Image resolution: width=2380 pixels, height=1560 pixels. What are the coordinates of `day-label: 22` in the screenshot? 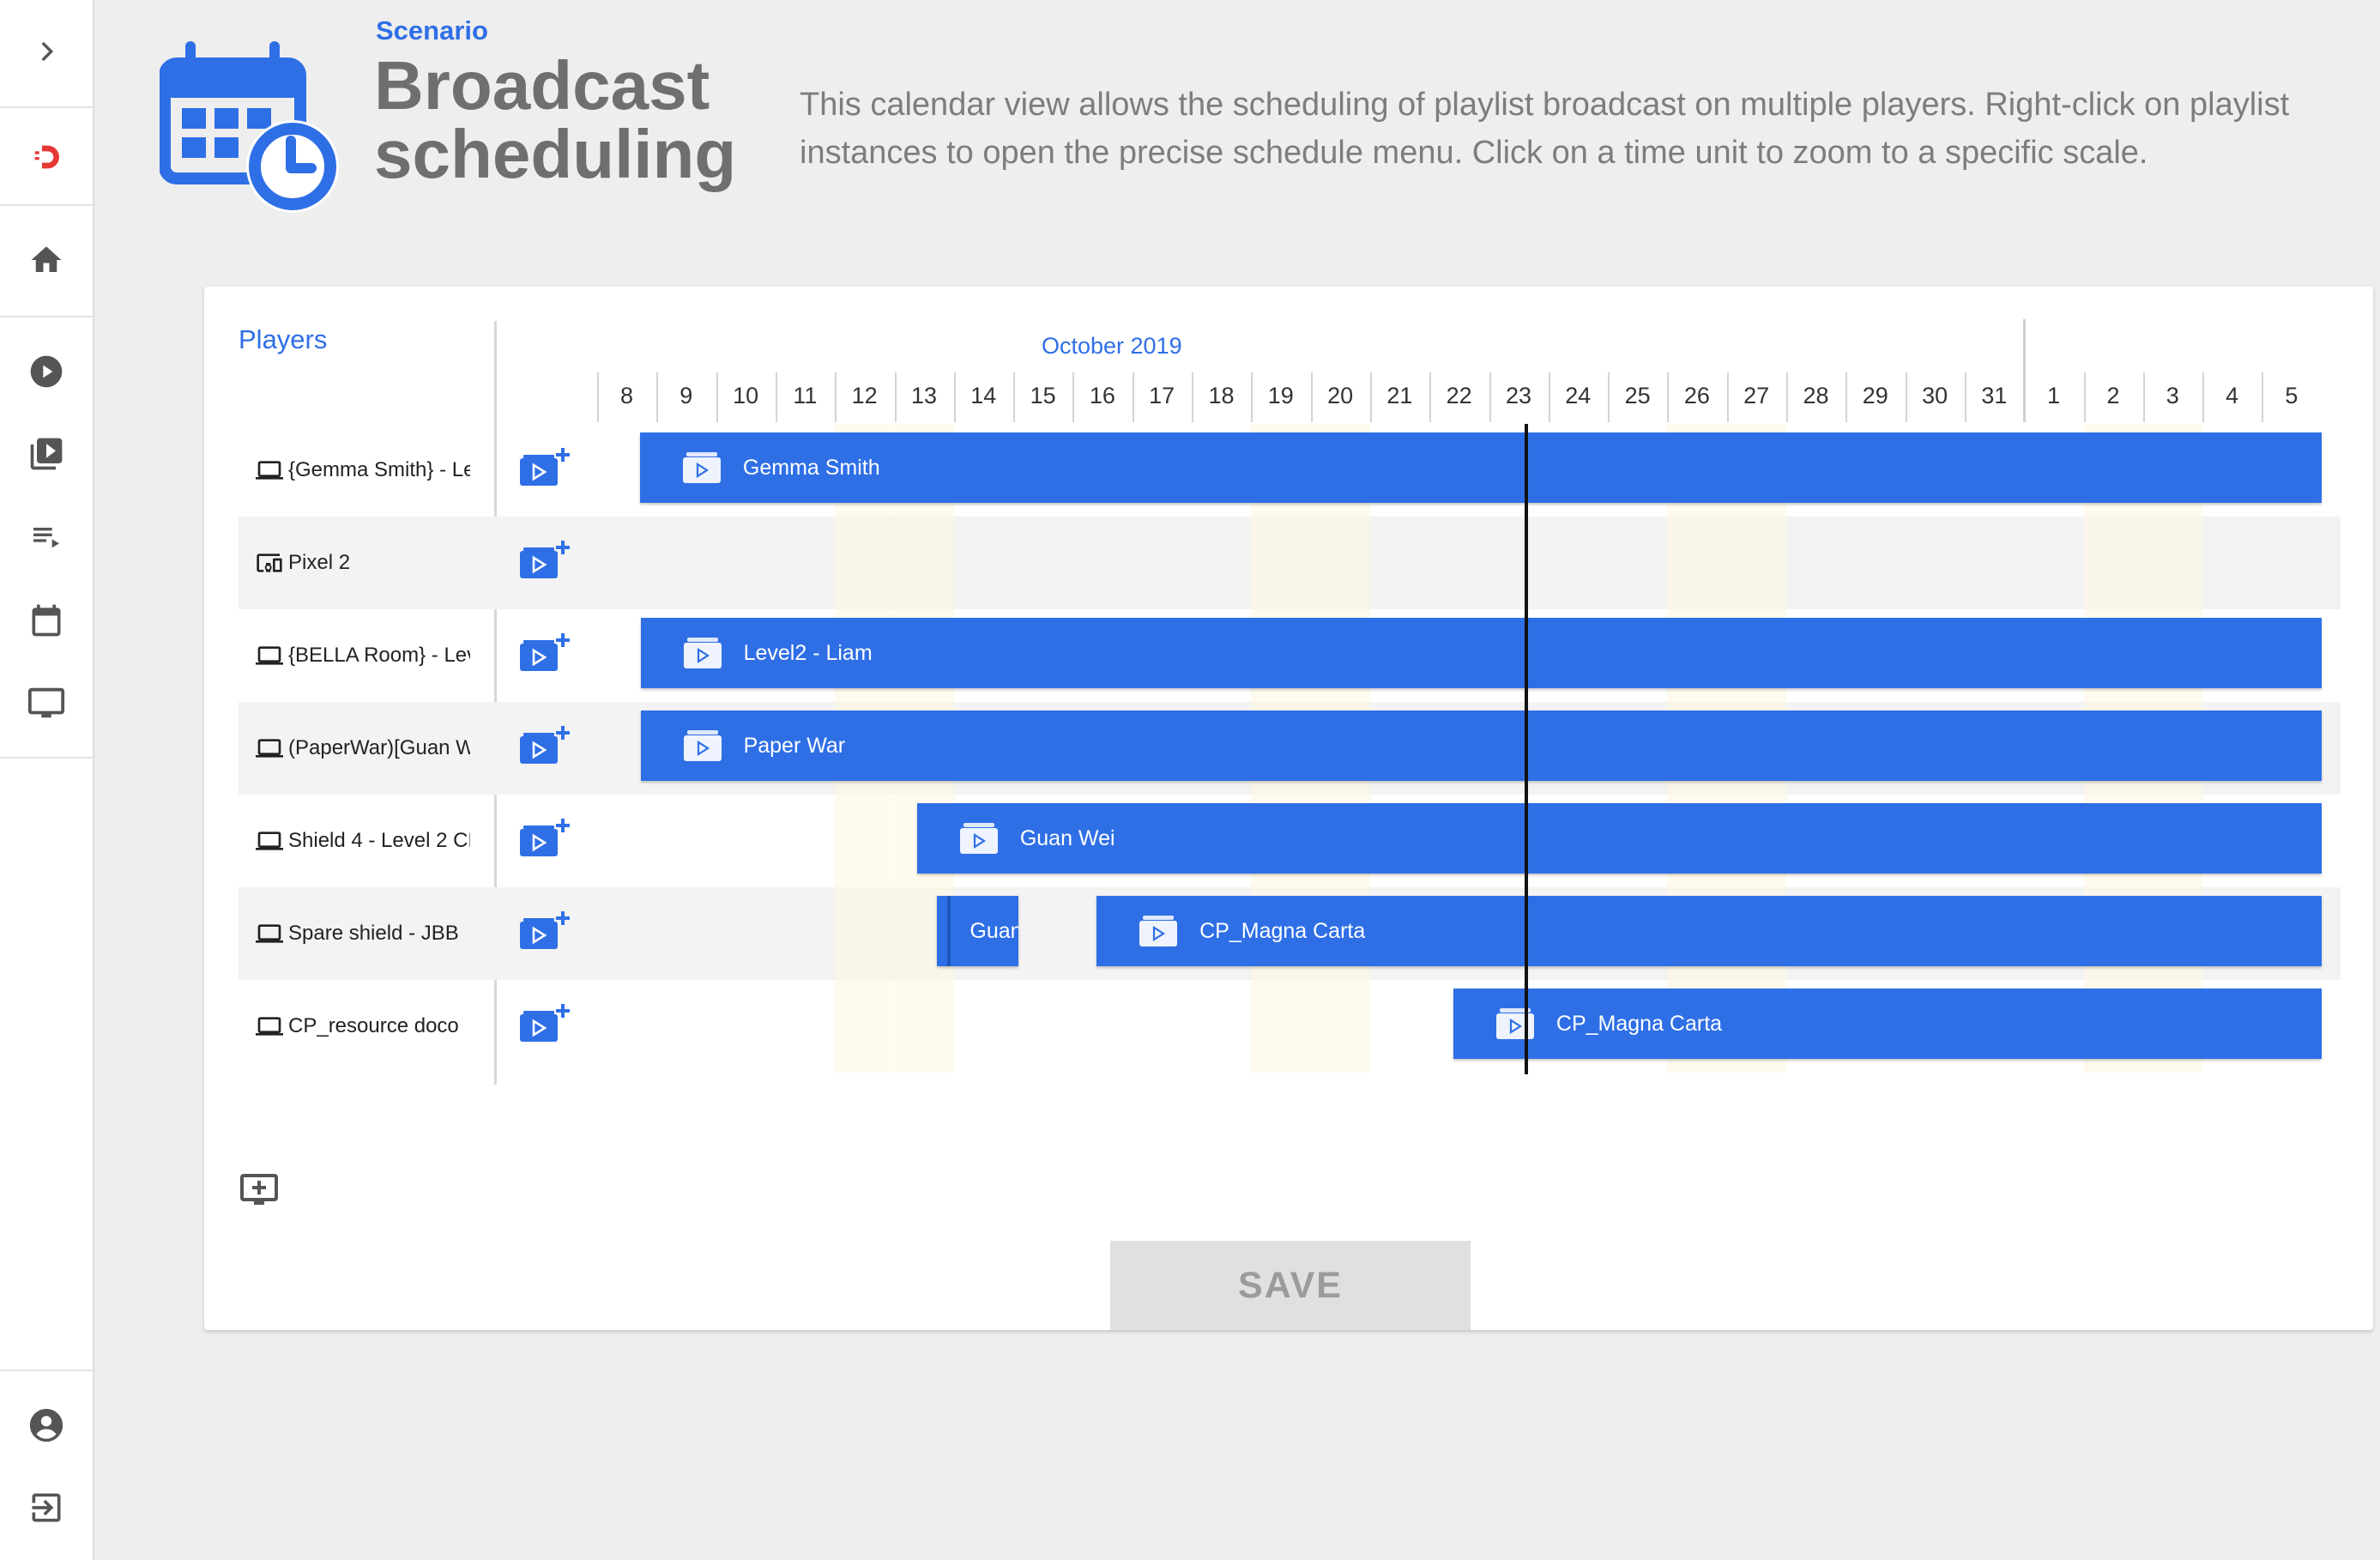 It's located at (1459, 395).